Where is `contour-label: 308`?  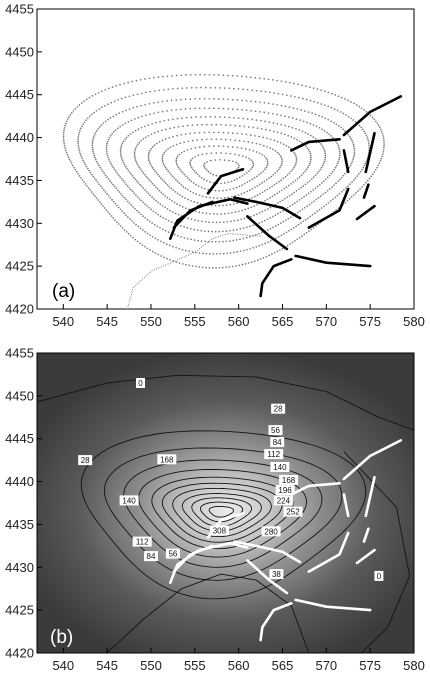
contour-label: 308 is located at coordinates (220, 530).